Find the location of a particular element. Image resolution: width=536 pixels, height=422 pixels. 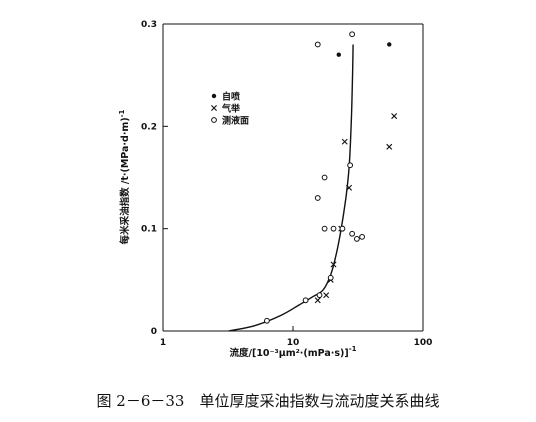

y-axis-title: 每米采油指数 /t·(MPa·d·m)-1 is located at coordinates (124, 176).